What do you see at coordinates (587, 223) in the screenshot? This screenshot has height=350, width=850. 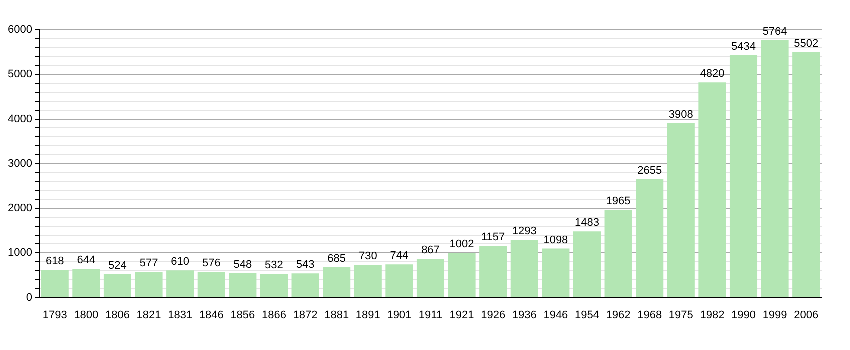 I see `data-label: 1483` at bounding box center [587, 223].